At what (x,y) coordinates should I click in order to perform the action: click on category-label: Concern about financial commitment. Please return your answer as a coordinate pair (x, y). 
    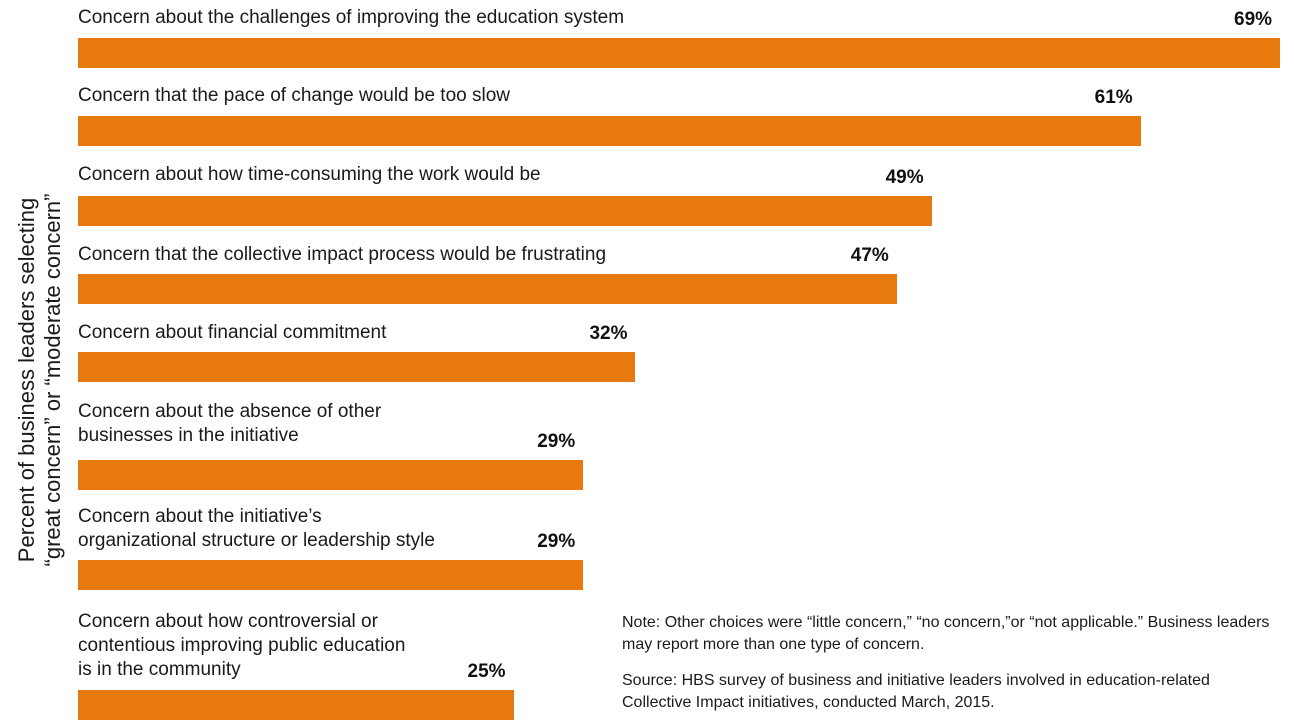
    Looking at the image, I should click on (232, 332).